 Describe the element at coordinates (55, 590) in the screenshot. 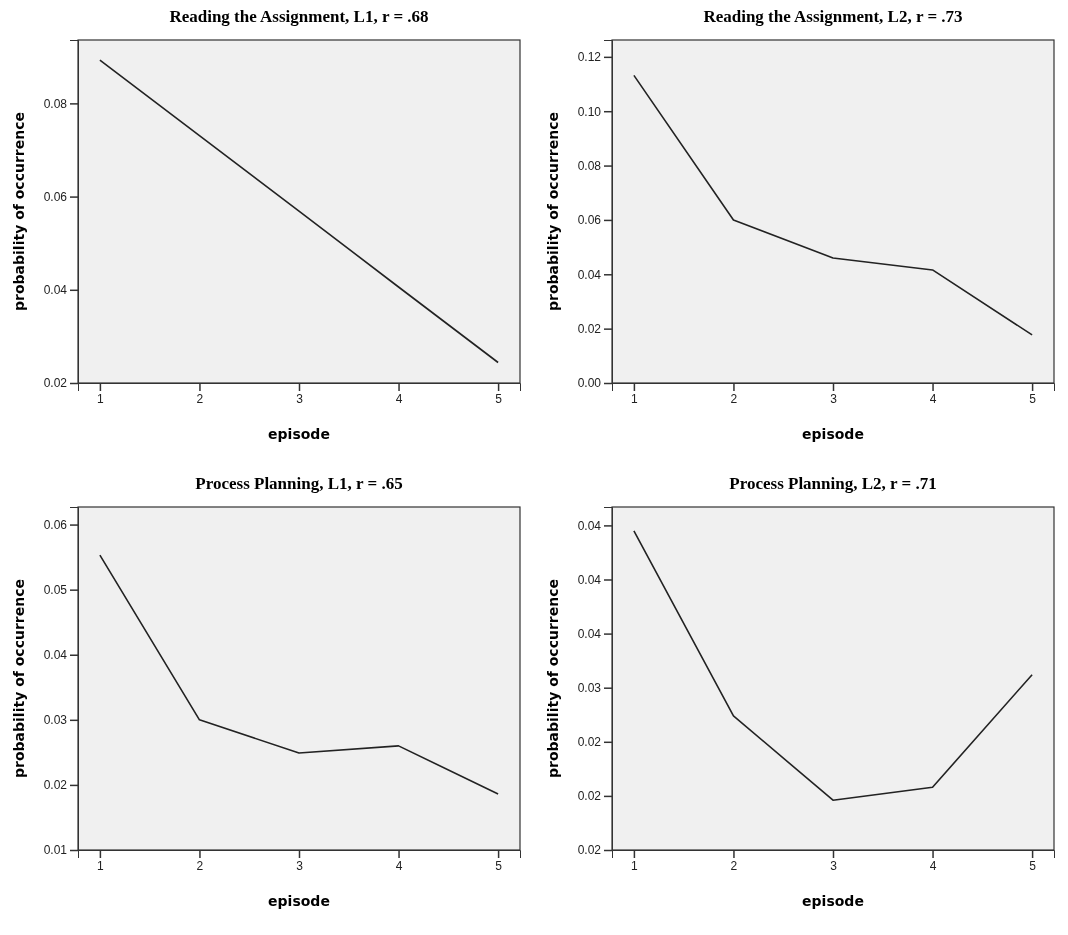

I see `y-tick-label: 0.05` at that location.